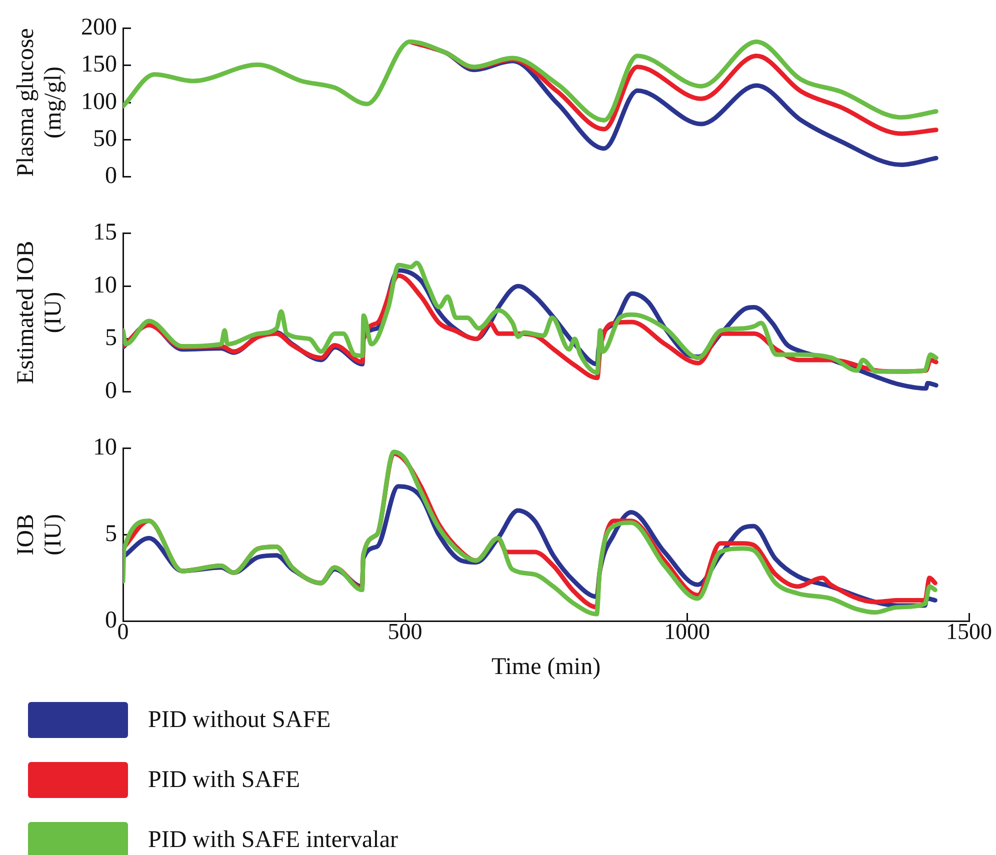 The width and height of the screenshot is (996, 855). Describe the element at coordinates (530, 81) in the screenshot. I see `line-series` at that location.